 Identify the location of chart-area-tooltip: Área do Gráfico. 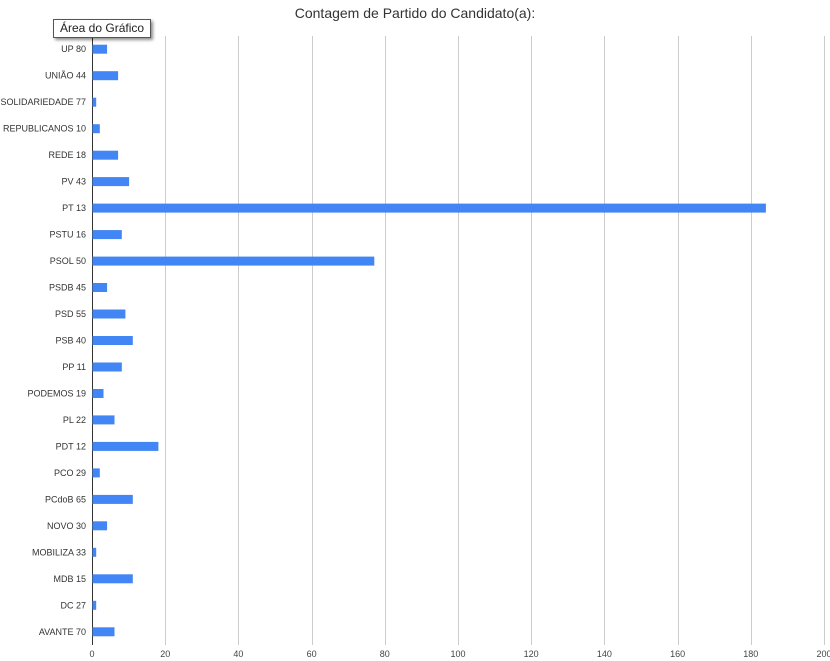
(102, 28).